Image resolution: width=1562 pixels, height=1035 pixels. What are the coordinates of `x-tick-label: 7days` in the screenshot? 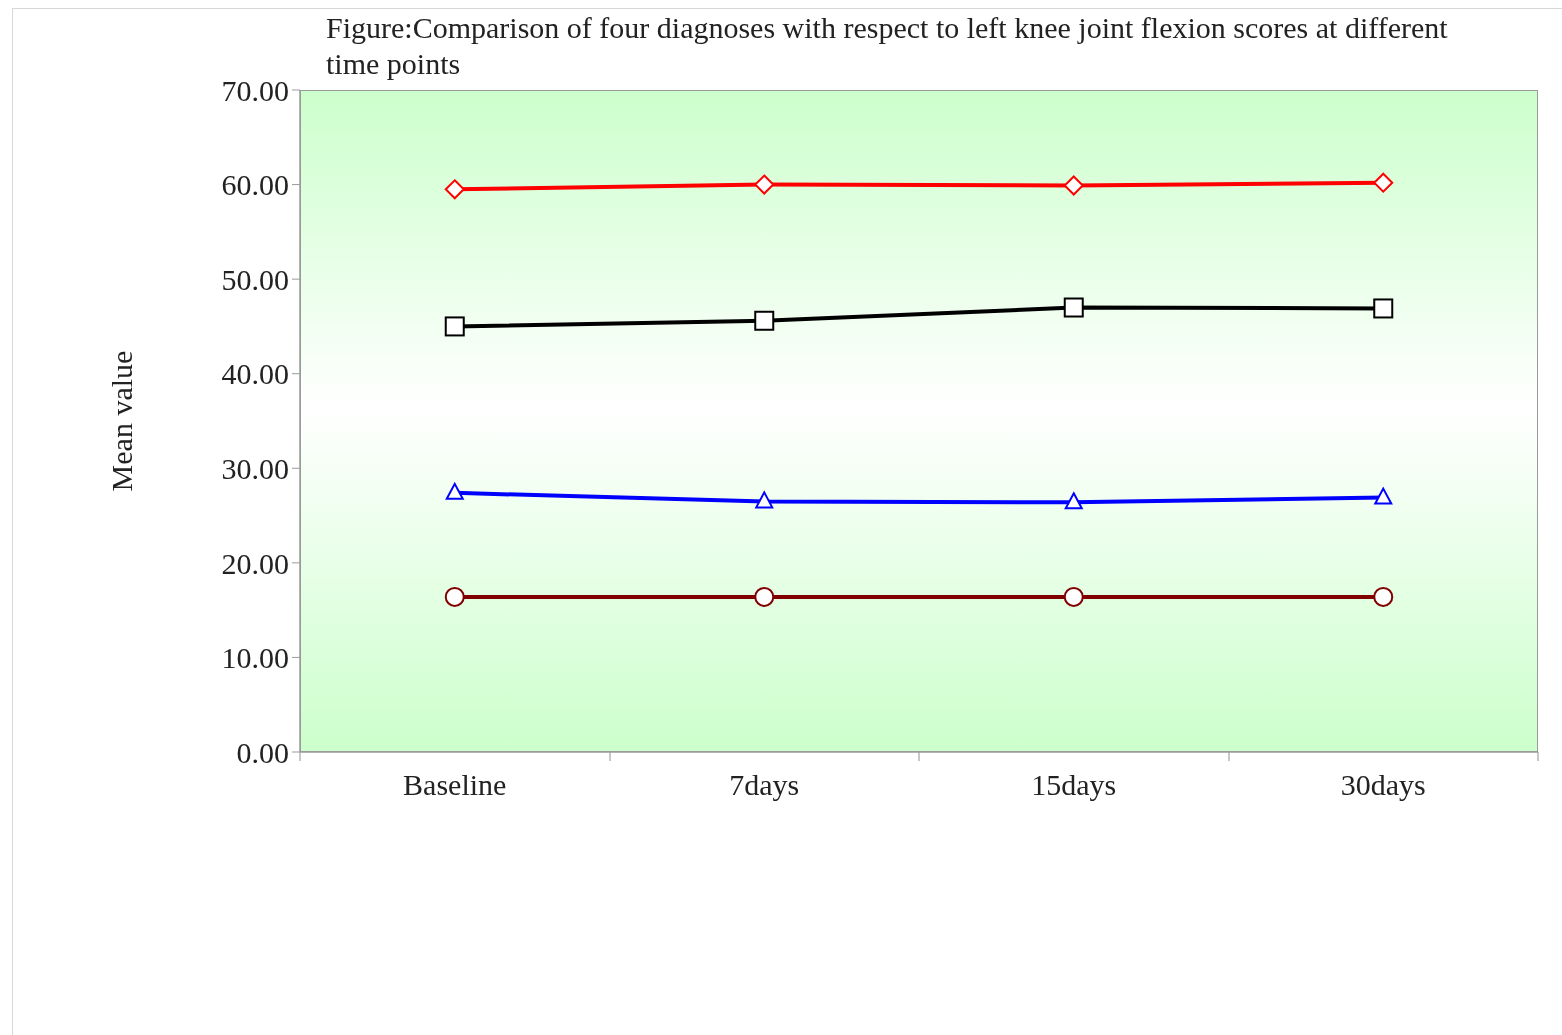 It's located at (764, 785).